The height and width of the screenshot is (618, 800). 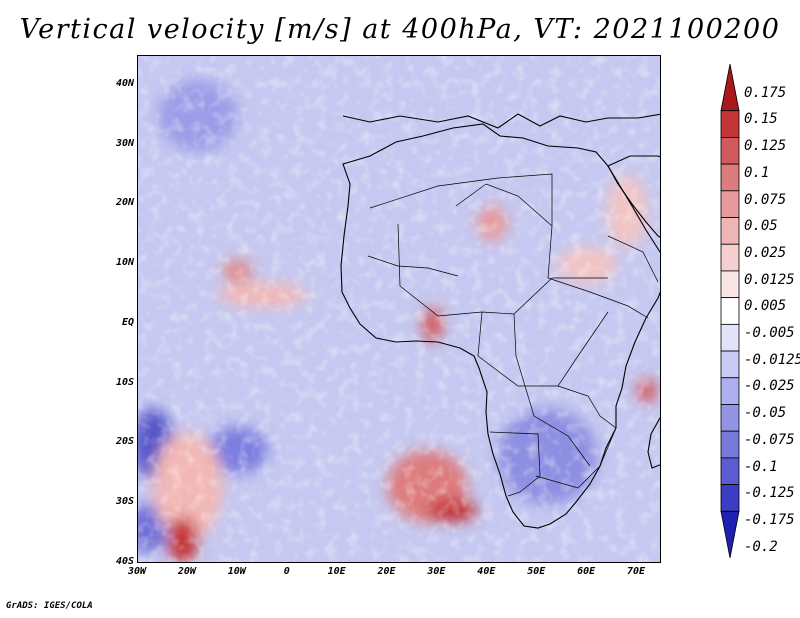 I want to click on arabia-coastline, so click(x=633, y=204).